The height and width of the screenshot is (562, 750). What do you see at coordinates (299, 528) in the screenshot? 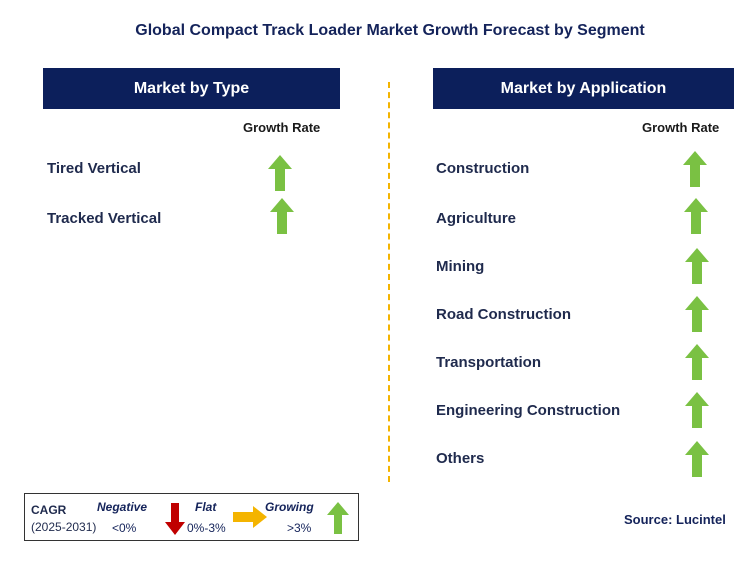
I see `legend-growing-range: >3%` at bounding box center [299, 528].